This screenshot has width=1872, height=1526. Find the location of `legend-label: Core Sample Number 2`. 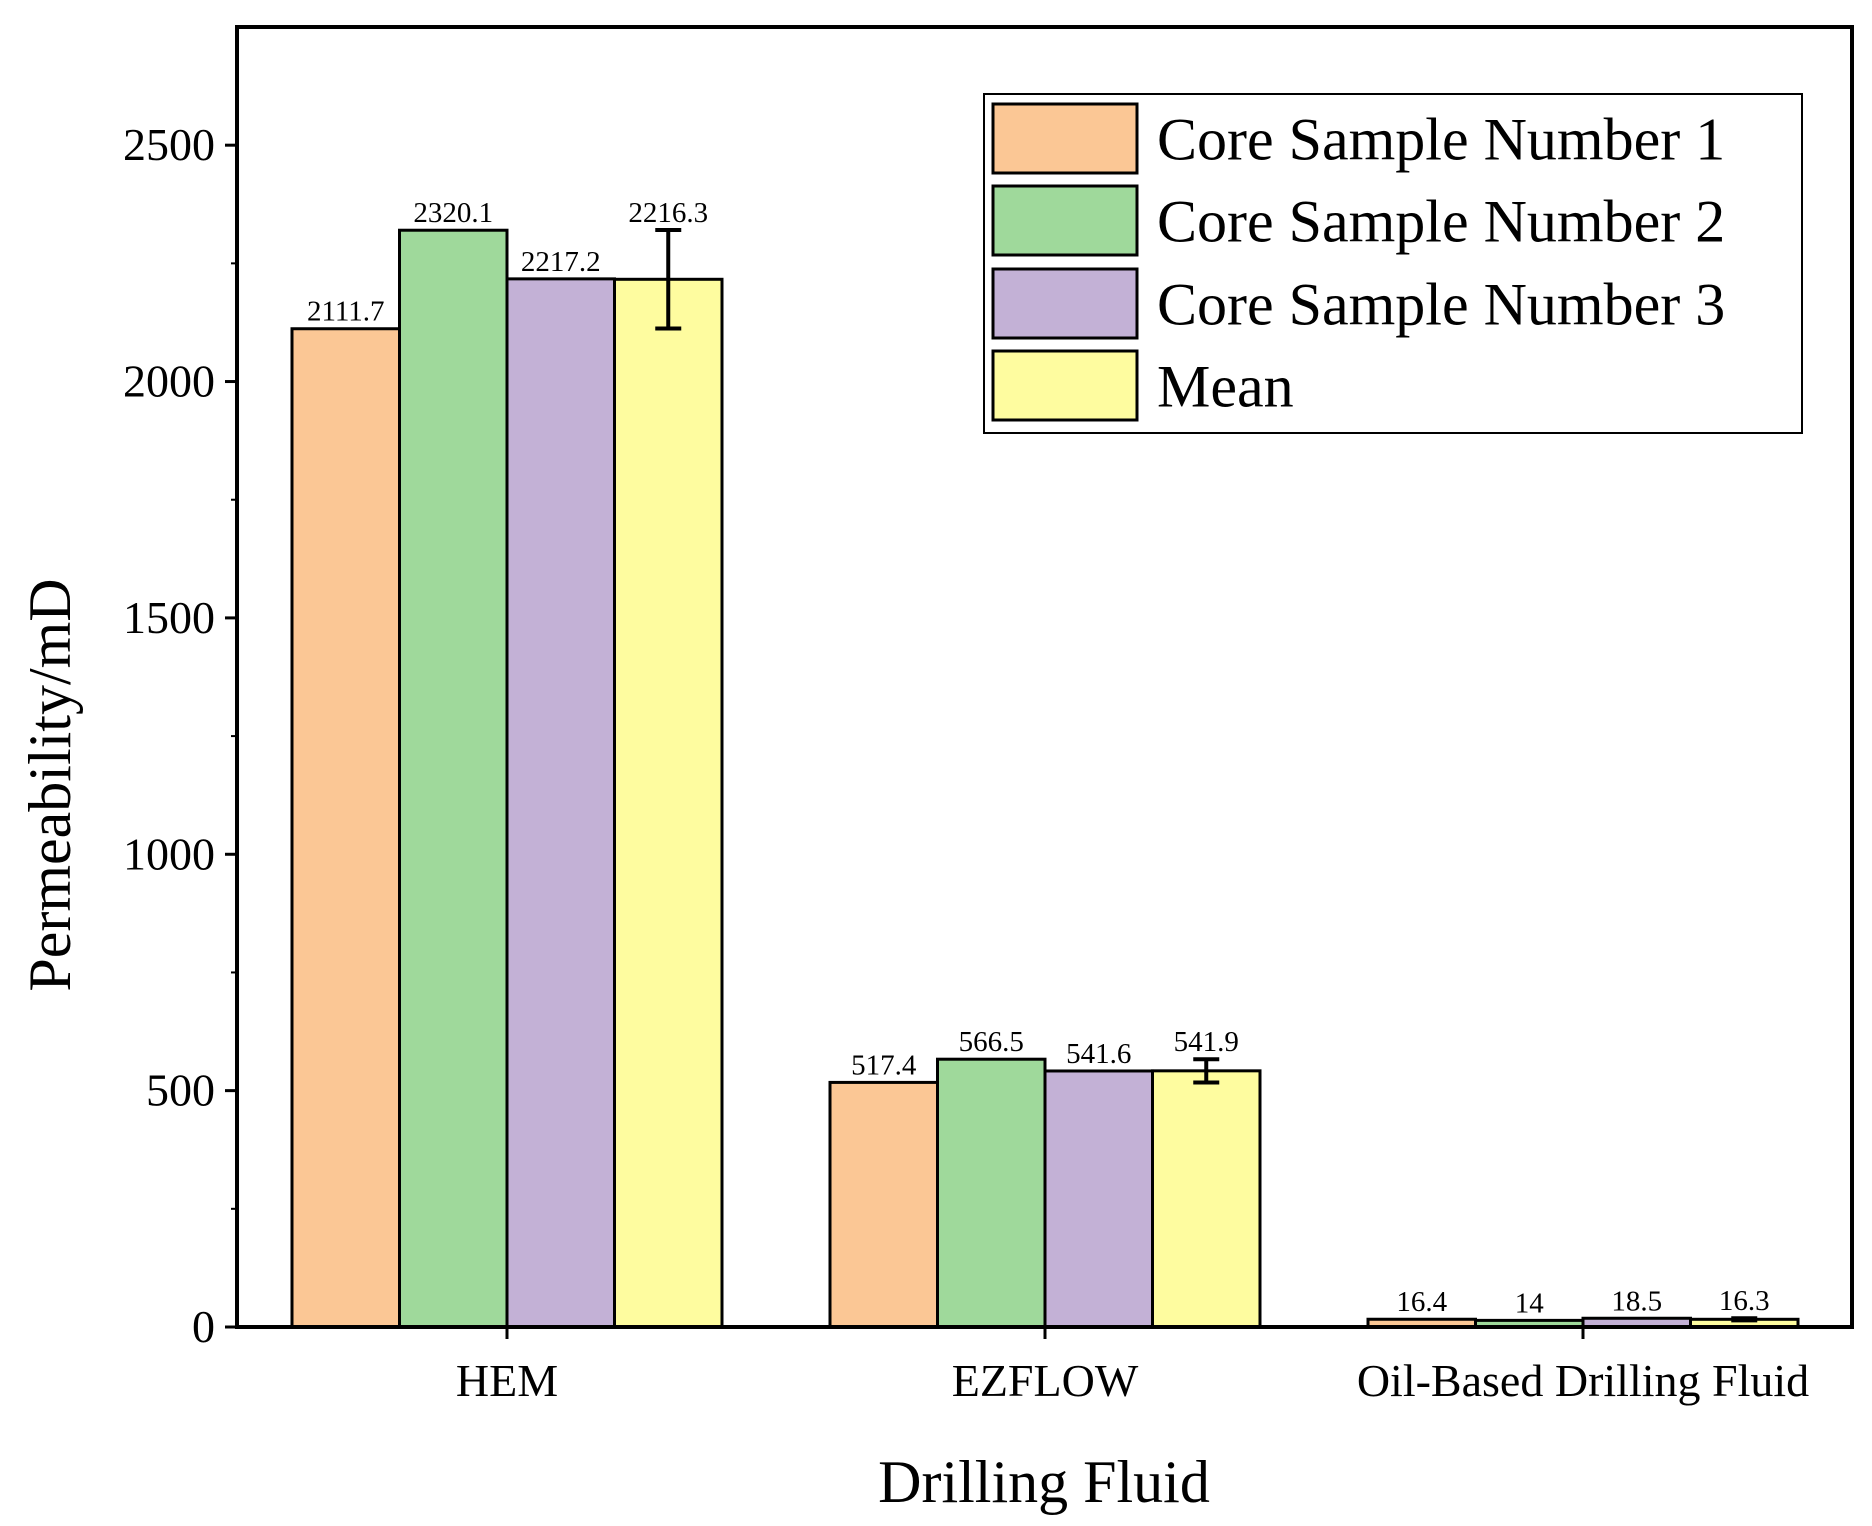

legend-label: Core Sample Number 2 is located at coordinates (1441, 222).